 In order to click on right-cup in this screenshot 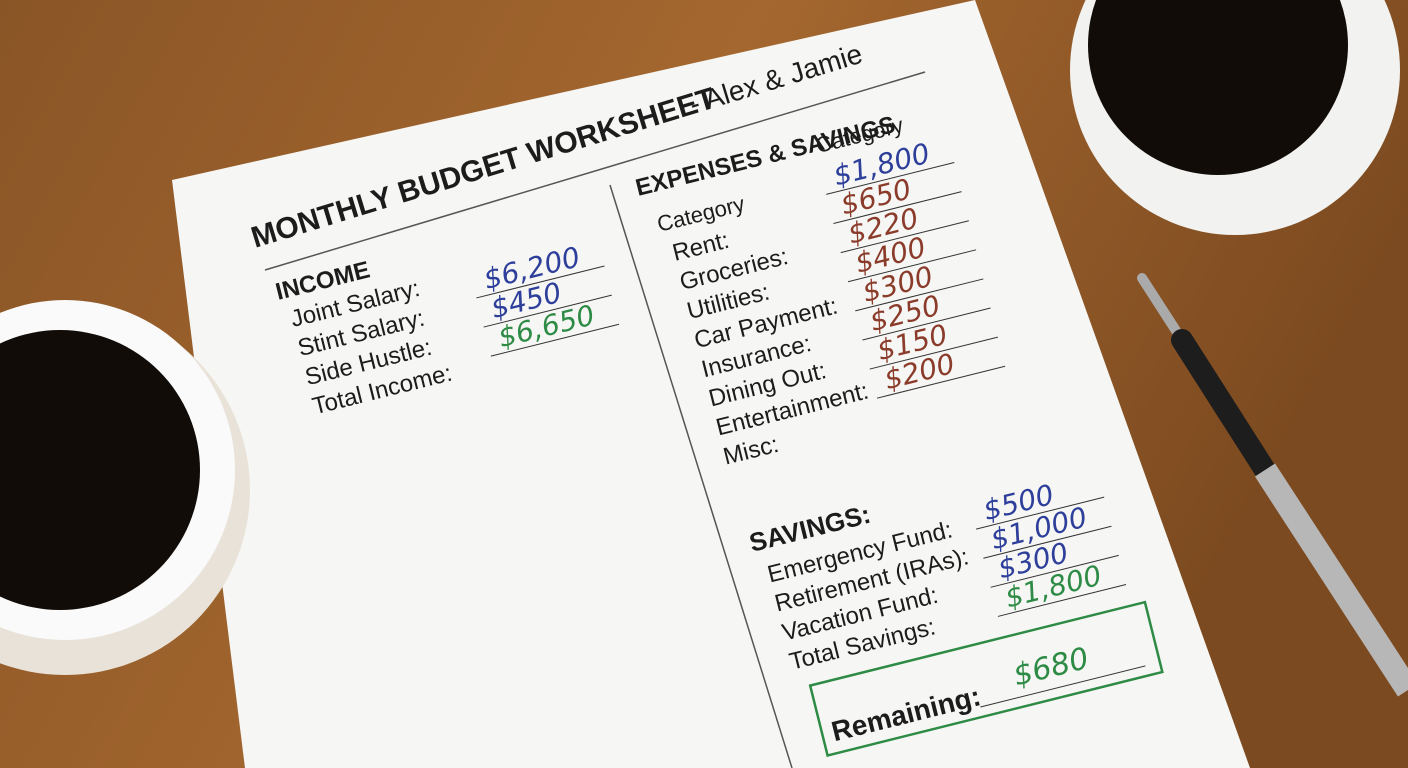, I will do `click(1235, 117)`.